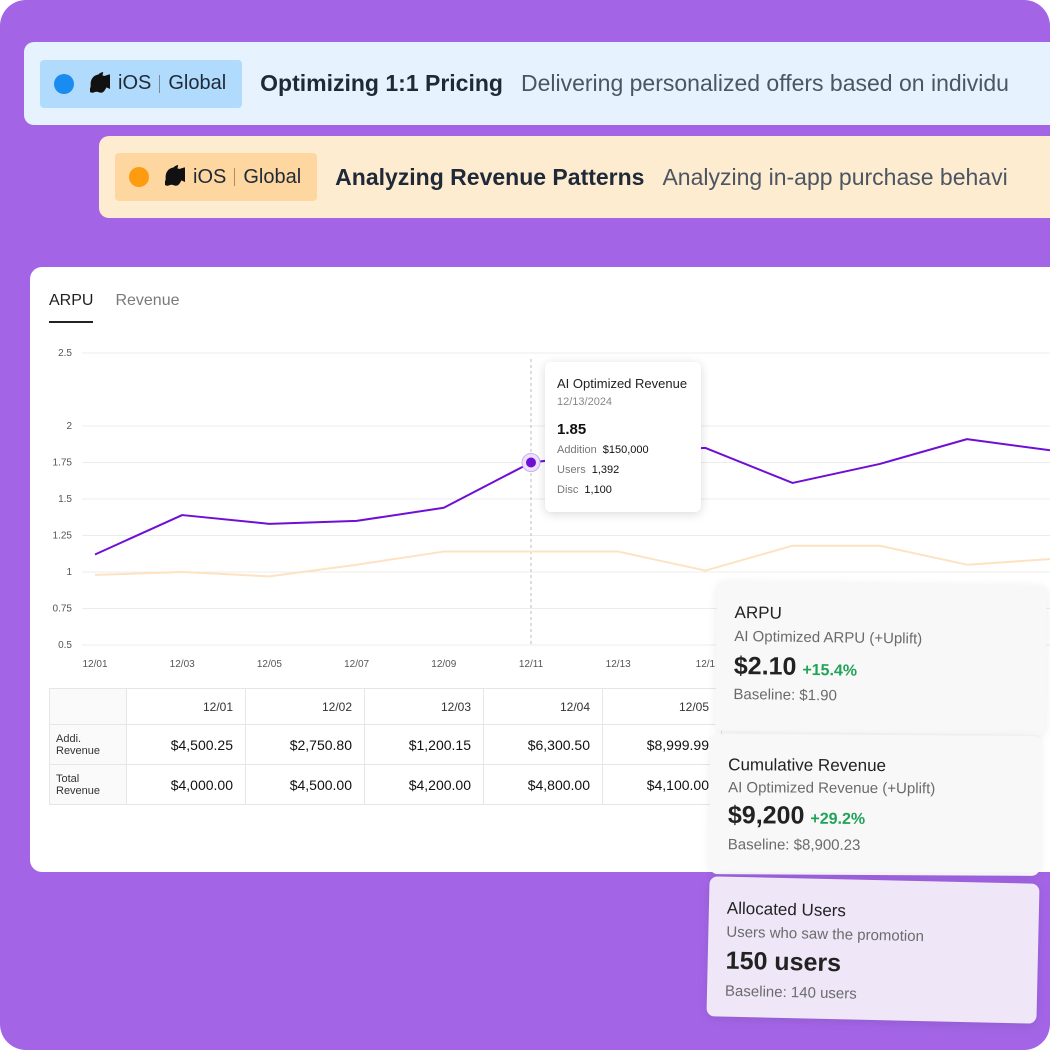  Describe the element at coordinates (832, 788) in the screenshot. I see `stat-subtitle: AI Optimized Revenue (+Uplift)` at that location.